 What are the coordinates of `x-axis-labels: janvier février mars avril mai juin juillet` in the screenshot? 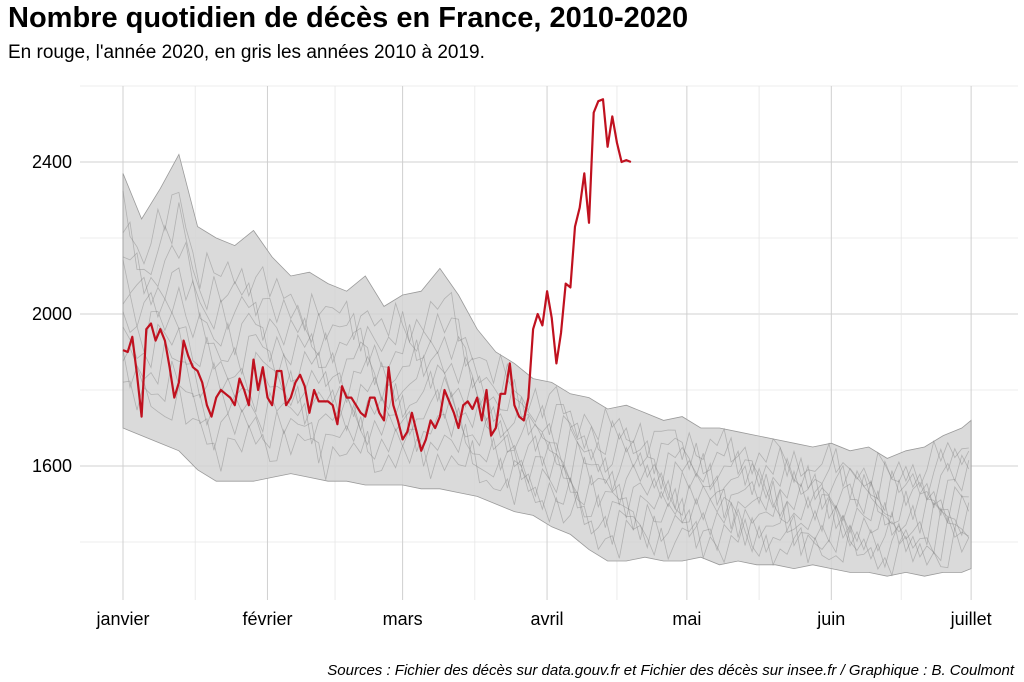 It's located at (543, 619).